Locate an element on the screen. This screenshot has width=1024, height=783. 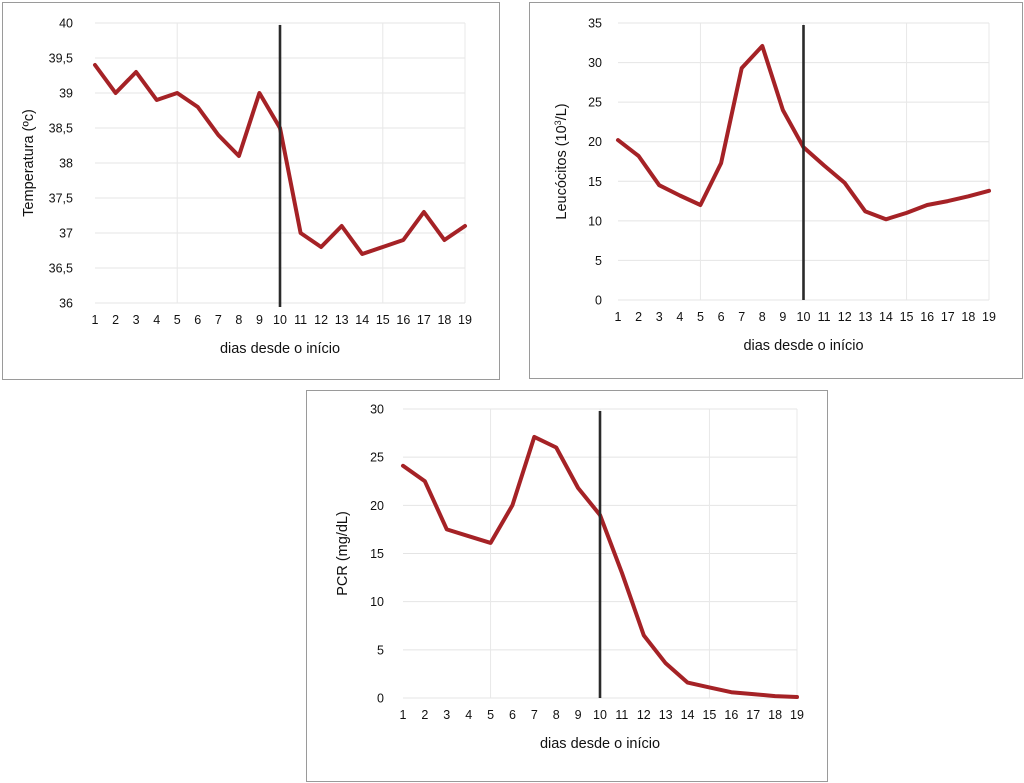
y-tick-label: 38 is located at coordinates (66, 164).